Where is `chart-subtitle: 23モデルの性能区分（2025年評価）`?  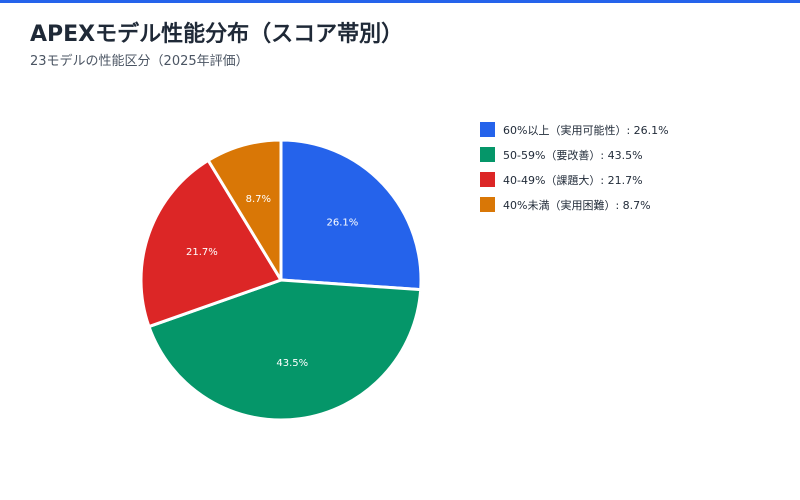 chart-subtitle: 23モデルの性能区分（2025年評価） is located at coordinates (139, 61).